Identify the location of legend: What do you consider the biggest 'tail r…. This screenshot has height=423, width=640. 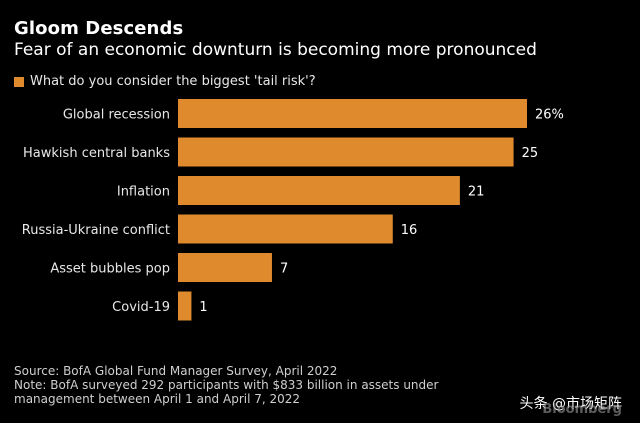
(165, 81).